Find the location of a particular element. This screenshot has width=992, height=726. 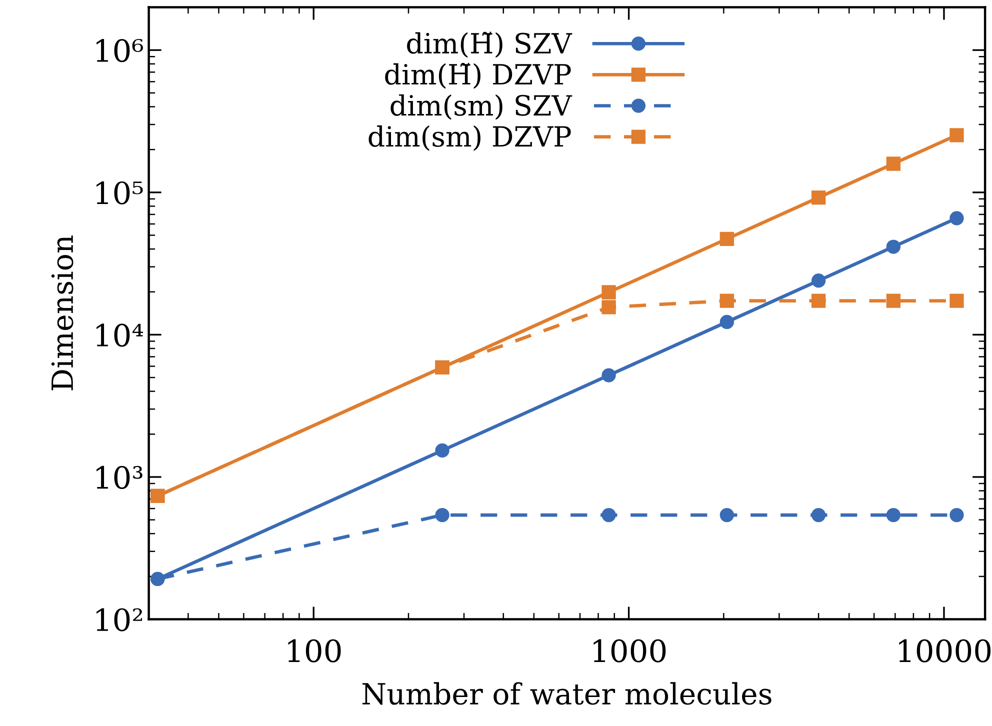

x-tick-label: 10000 is located at coordinates (945, 650).